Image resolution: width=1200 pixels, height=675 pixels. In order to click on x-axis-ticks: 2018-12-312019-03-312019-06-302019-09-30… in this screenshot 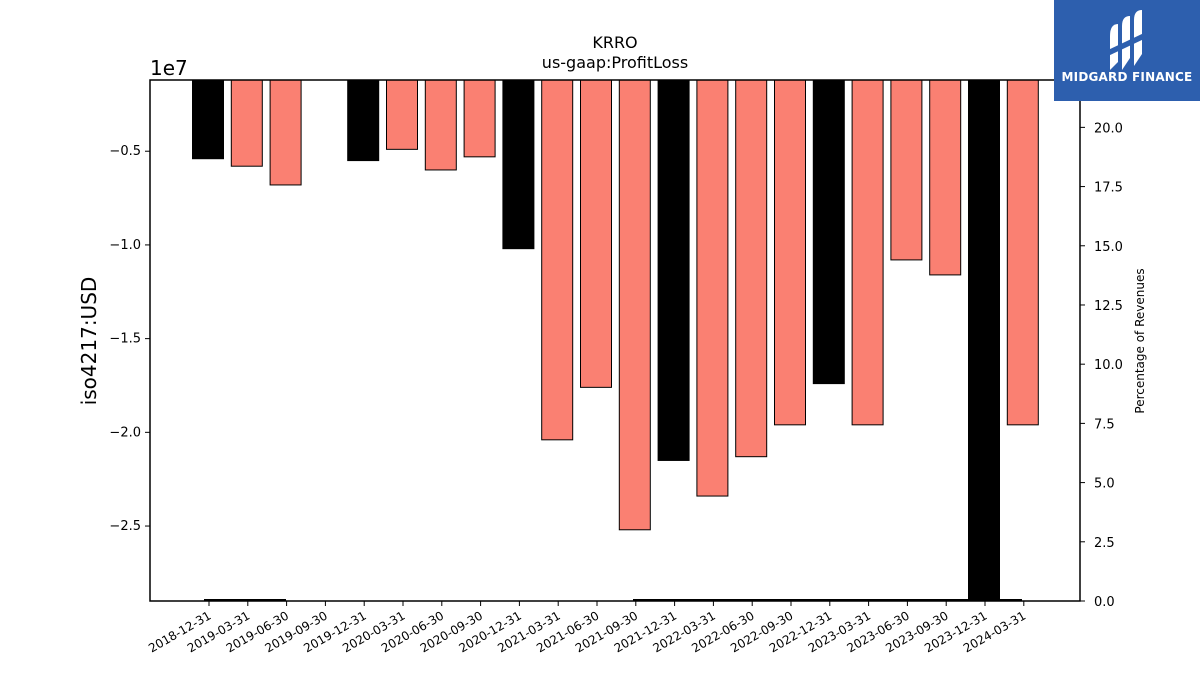, I will do `click(587, 628)`.